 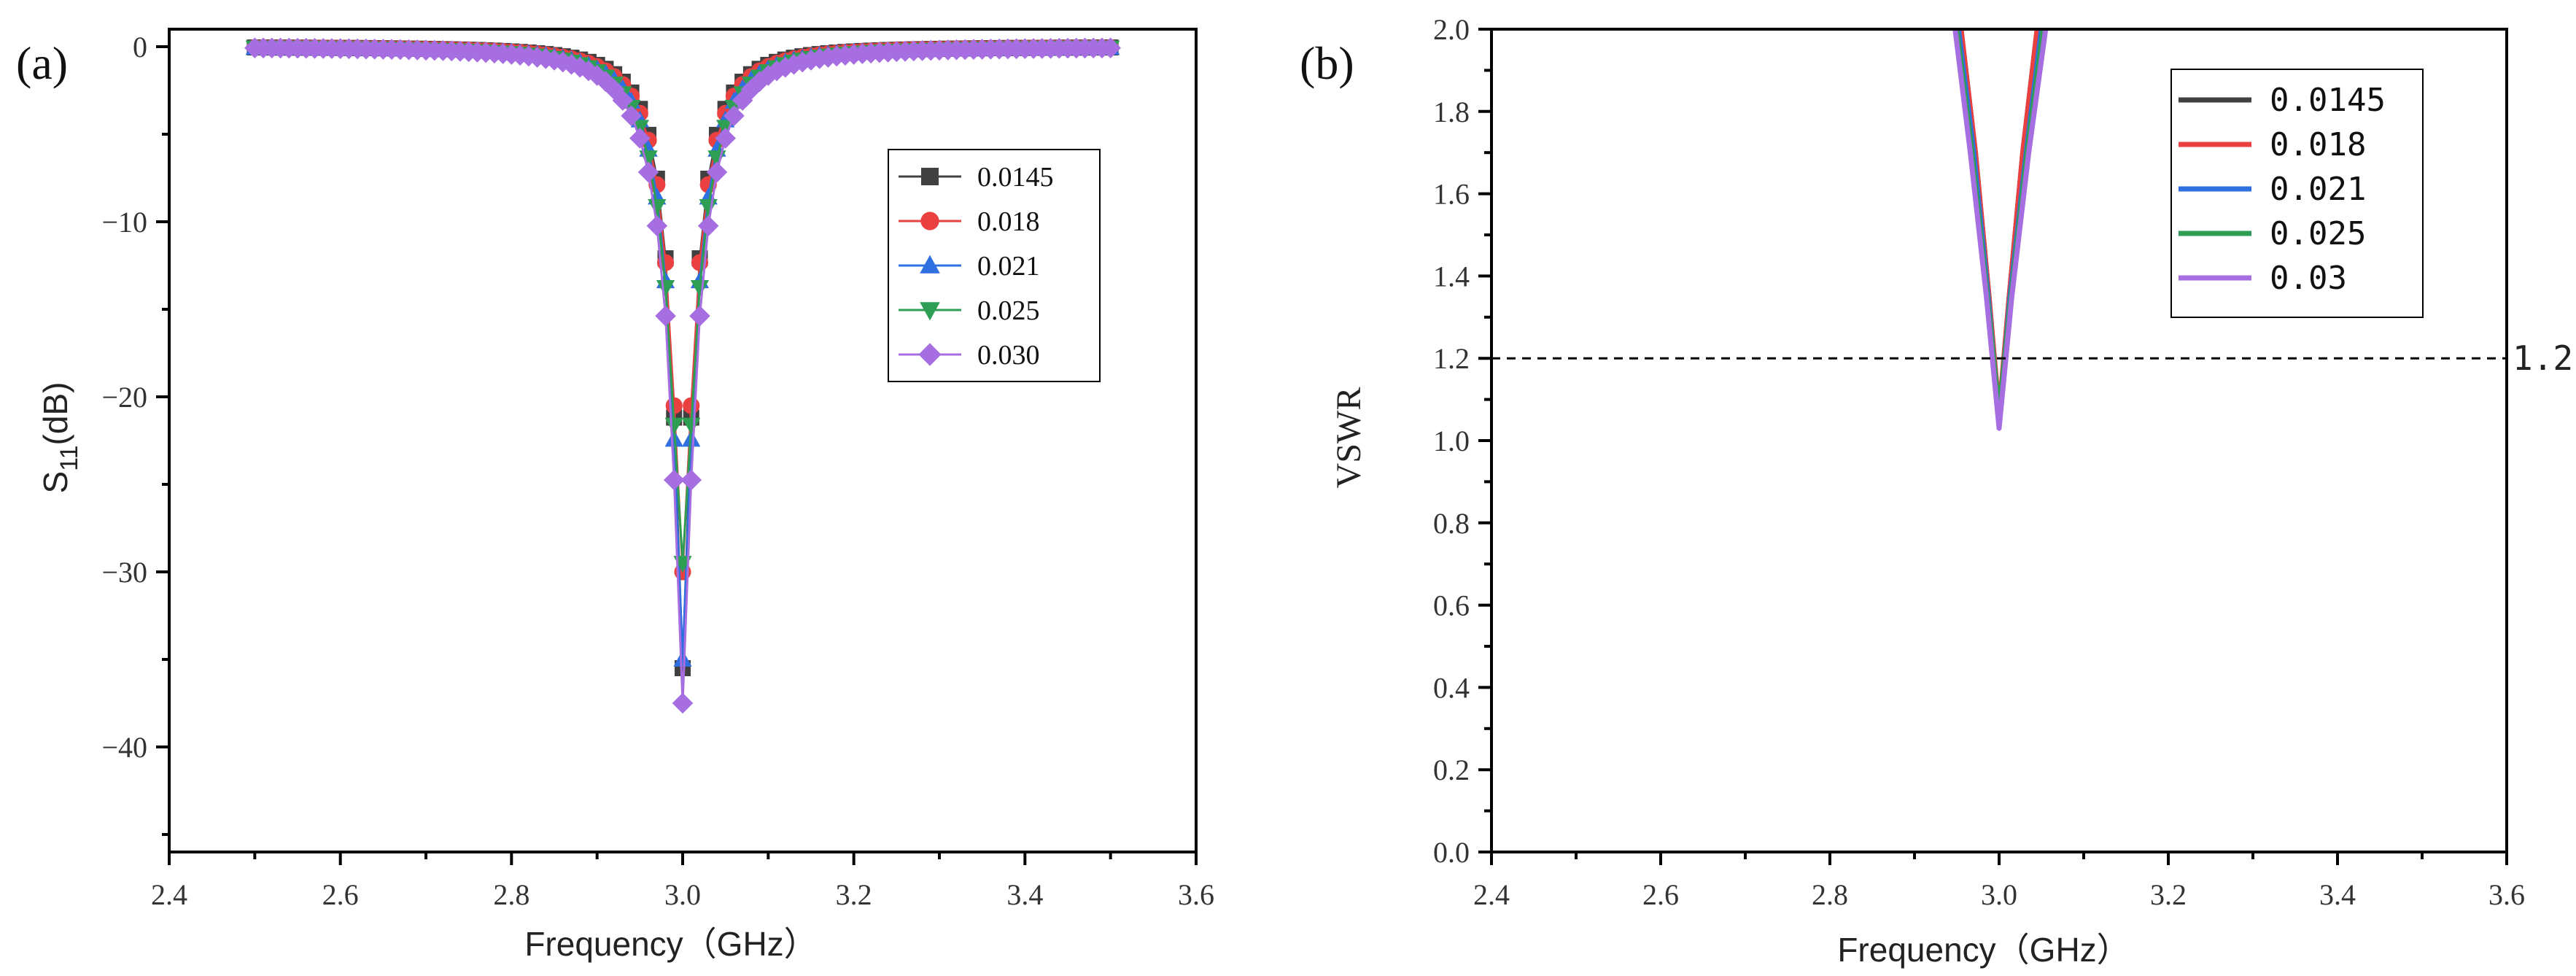 What do you see at coordinates (2318, 144) in the screenshot?
I see `panel-b-legend-label: 0.018` at bounding box center [2318, 144].